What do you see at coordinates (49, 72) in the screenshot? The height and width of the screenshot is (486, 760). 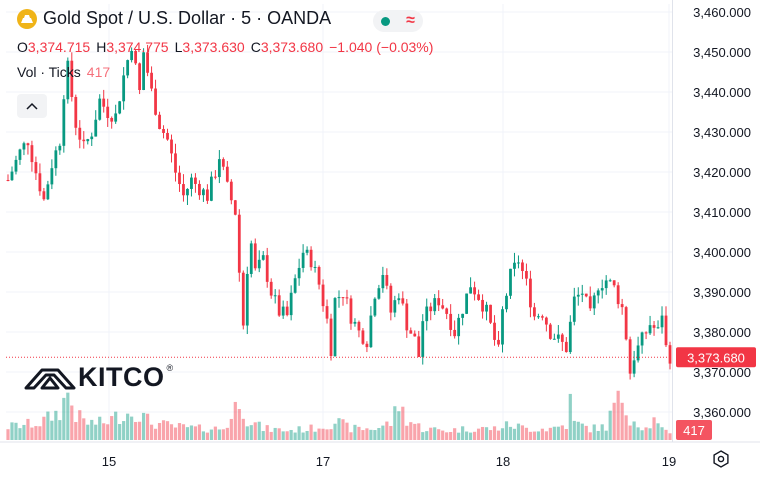 I see `volume-label: Vol · Ticks` at bounding box center [49, 72].